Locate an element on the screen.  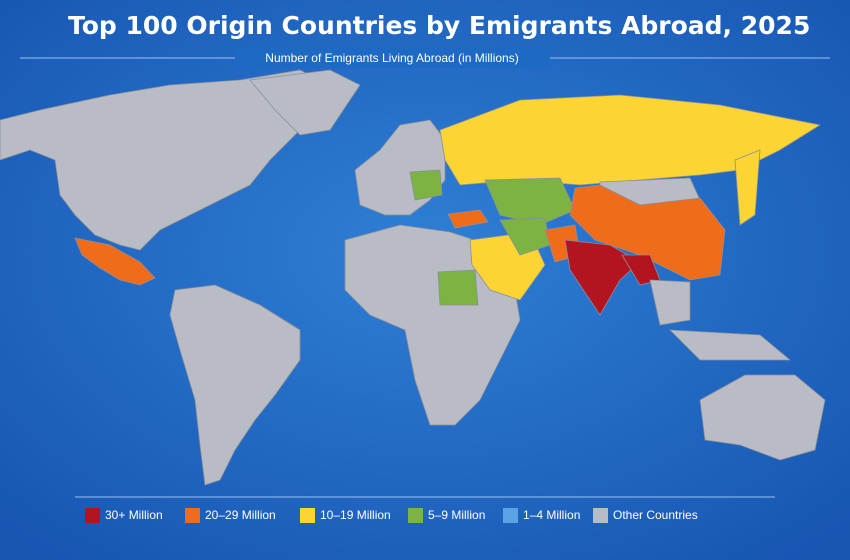
subtitle-bg is located at coordinates (392, 58).